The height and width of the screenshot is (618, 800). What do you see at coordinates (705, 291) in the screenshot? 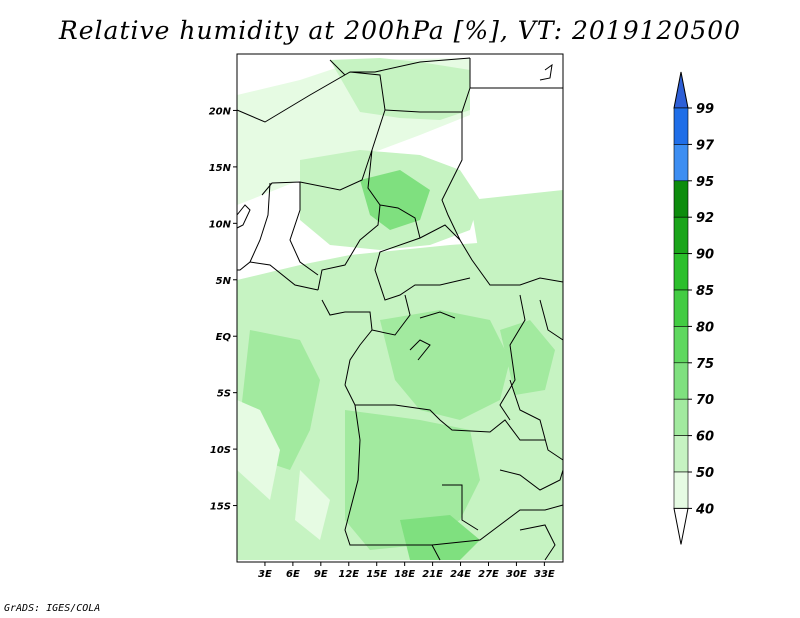
I see `colorbar-label: 85` at bounding box center [705, 291].